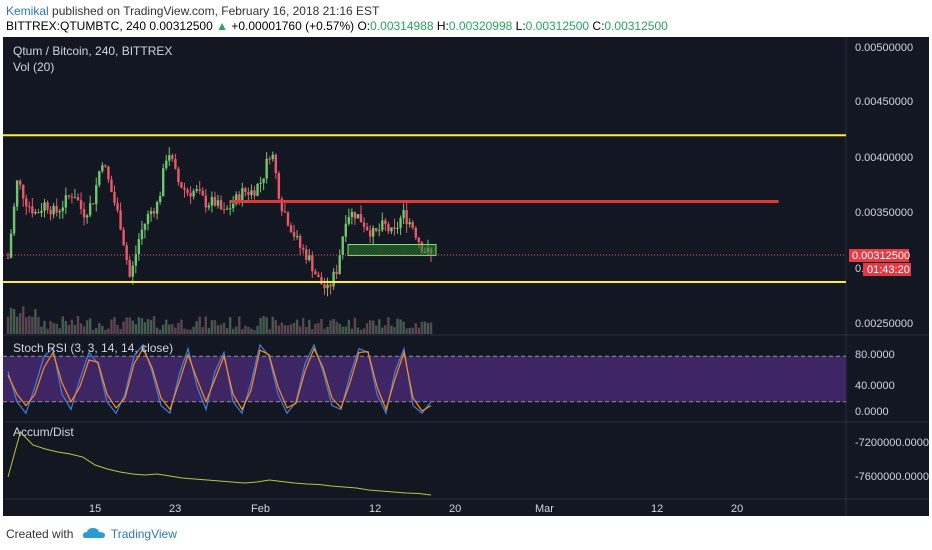 The height and width of the screenshot is (550, 932). I want to click on high-label: H:, so click(442, 26).